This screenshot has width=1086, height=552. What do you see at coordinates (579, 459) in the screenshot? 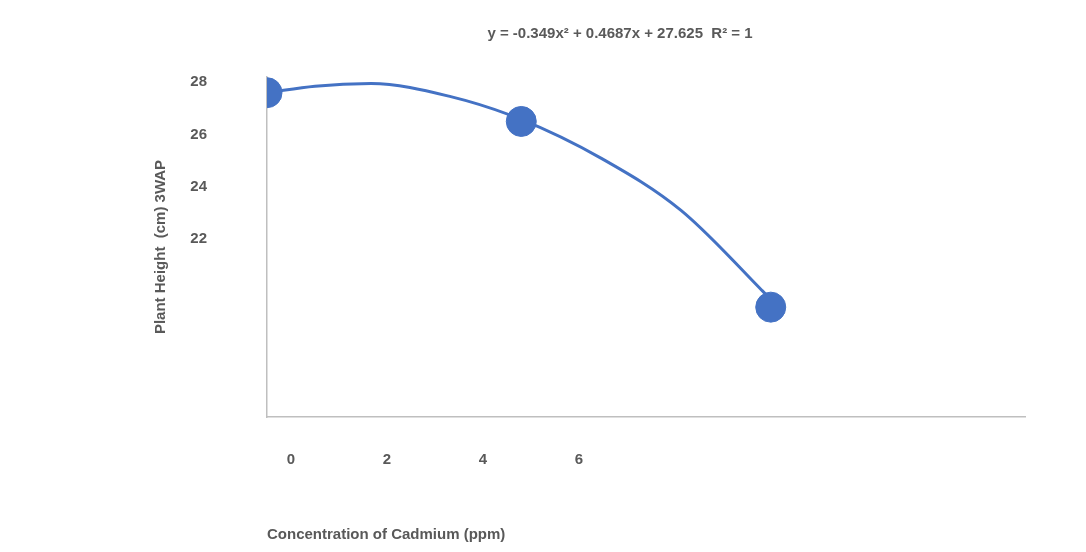
I see `x-tick-label: 6` at bounding box center [579, 459].